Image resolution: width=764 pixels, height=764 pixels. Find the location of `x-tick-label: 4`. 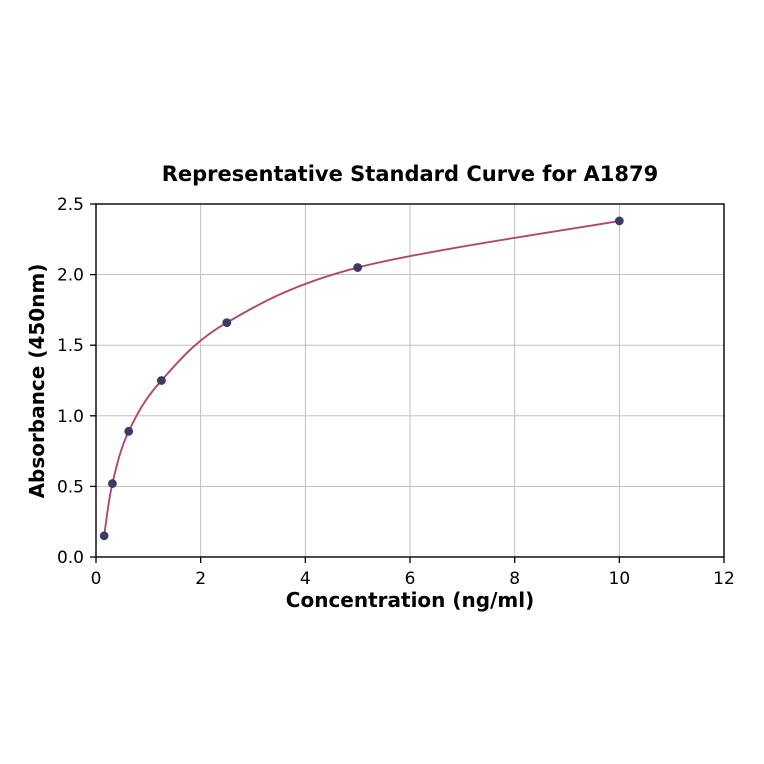

x-tick-label: 4 is located at coordinates (305, 579).